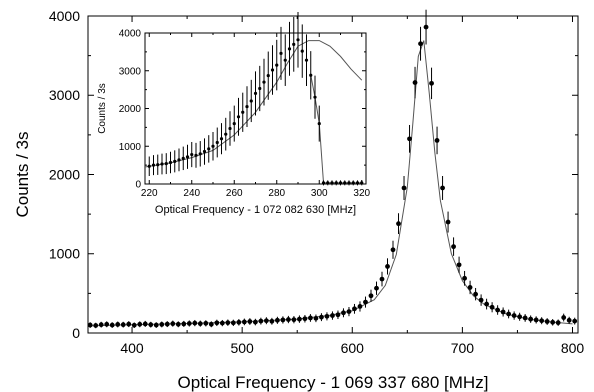  Describe the element at coordinates (253, 104) in the screenshot. I see `inset-fit-curve` at that location.